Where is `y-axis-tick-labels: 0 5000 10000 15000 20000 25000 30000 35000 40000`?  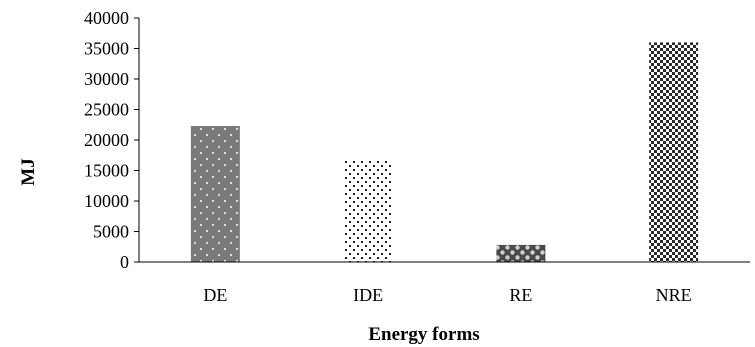
y-axis-tick-labels: 0 5000 10000 15000 20000 25000 30000 35000 40000 is located at coordinates (111, 140).